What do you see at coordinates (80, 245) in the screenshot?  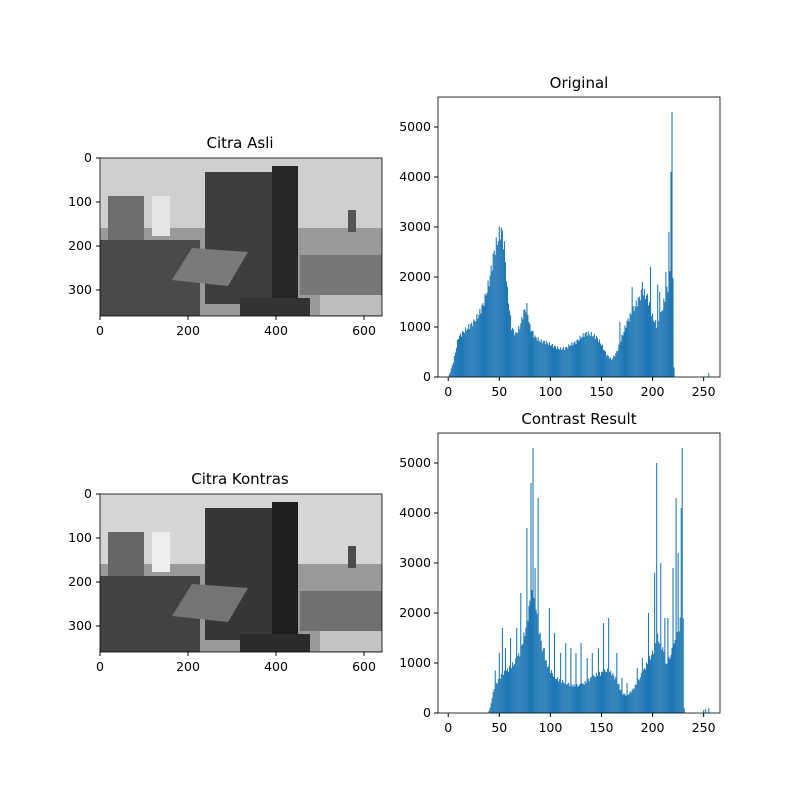 I see `y-tick-label: 200` at bounding box center [80, 245].